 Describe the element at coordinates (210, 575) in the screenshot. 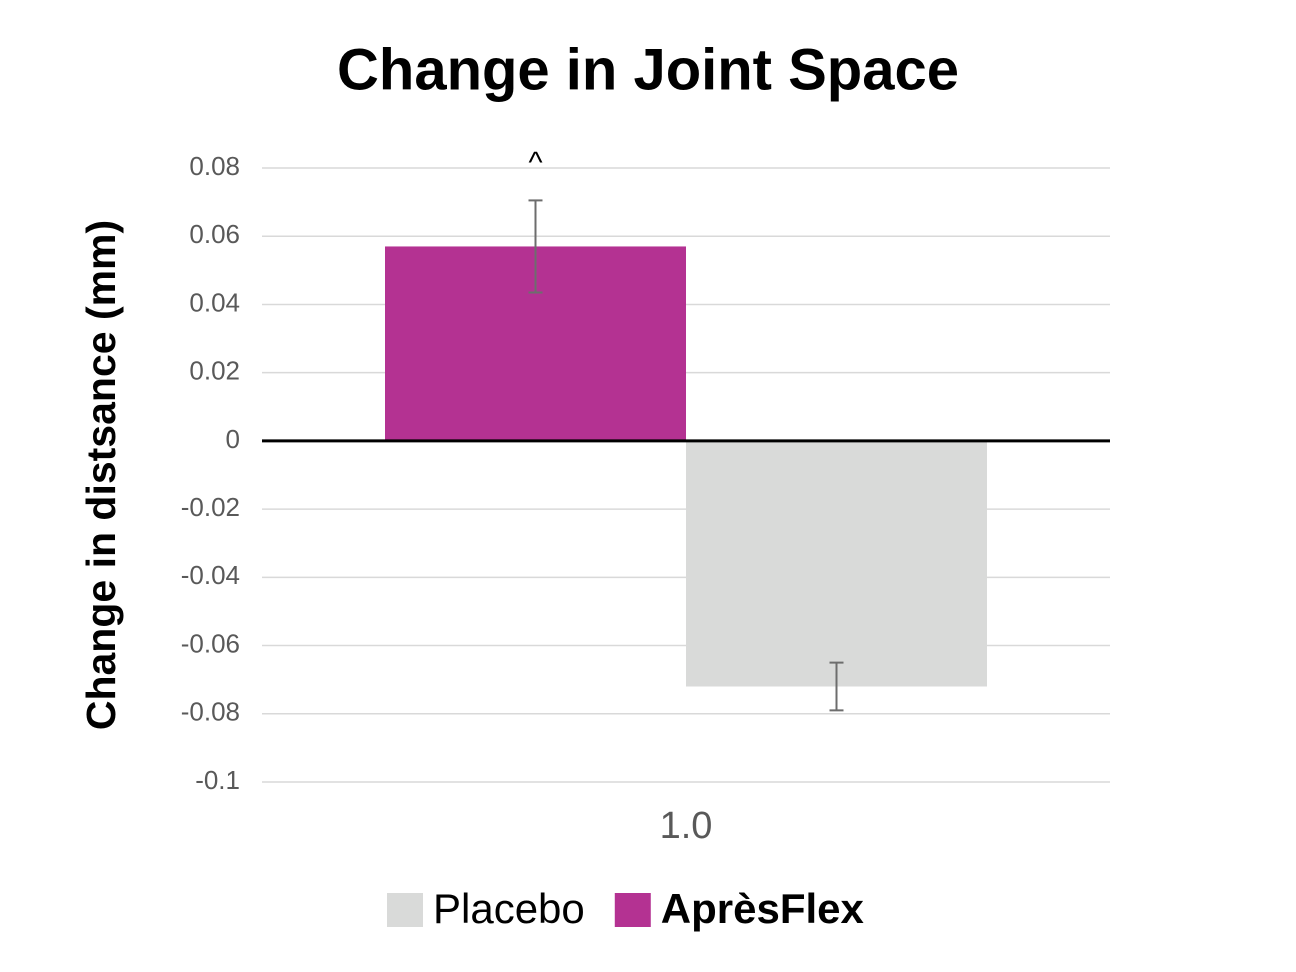

I see `y-tick-label: -0.04` at that location.